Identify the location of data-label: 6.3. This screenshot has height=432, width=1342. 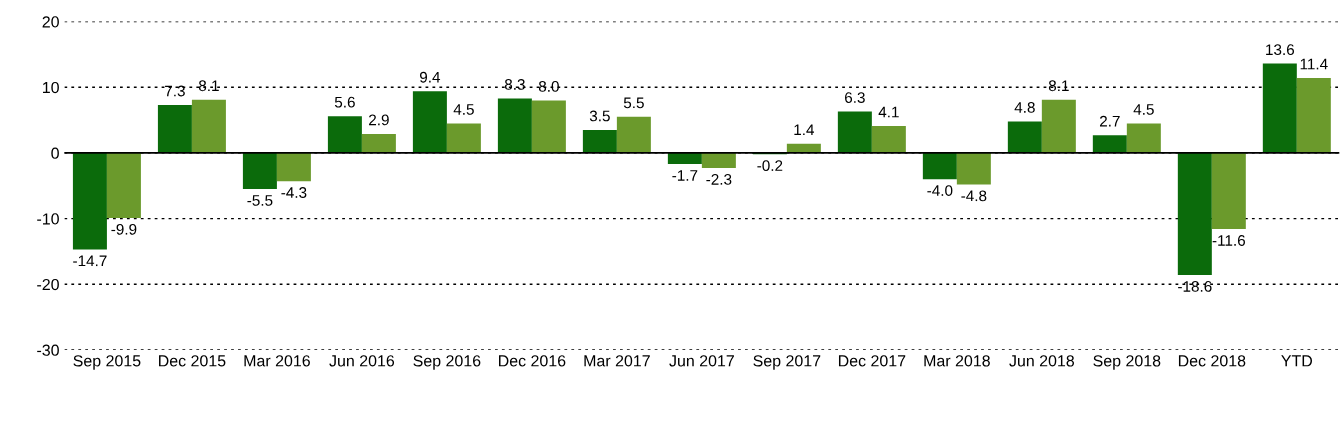
(855, 97).